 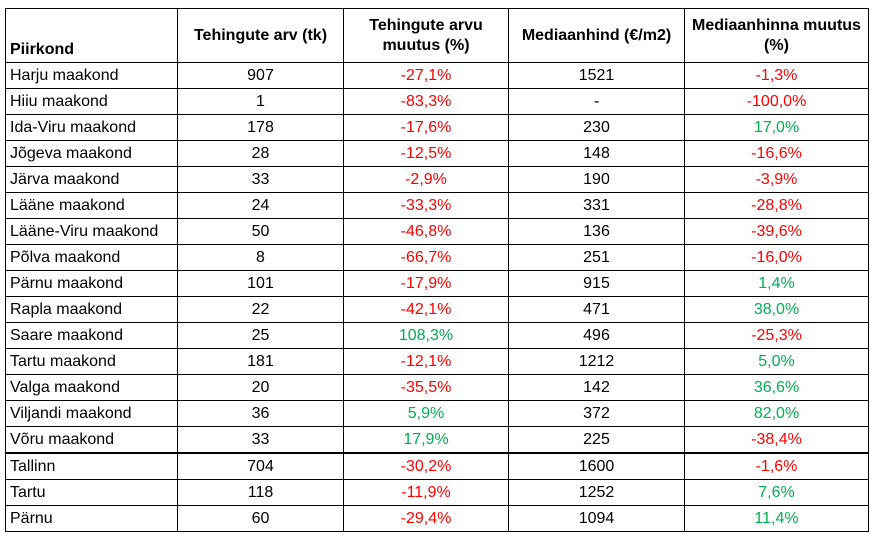 I want to click on table-row: Põlva maakond 8 -66,7% 251 -16,0%, so click(x=437, y=257).